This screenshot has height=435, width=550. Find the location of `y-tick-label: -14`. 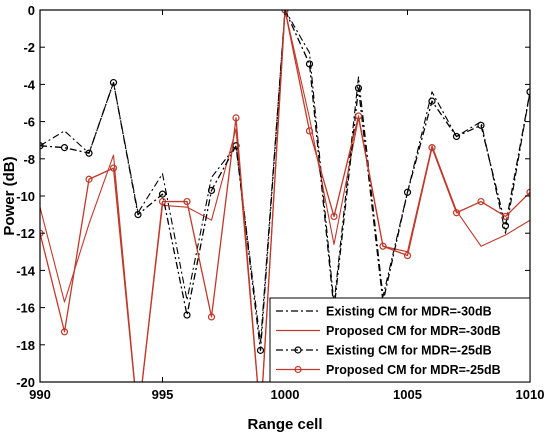

y-tick-label: -14 is located at coordinates (26, 270).